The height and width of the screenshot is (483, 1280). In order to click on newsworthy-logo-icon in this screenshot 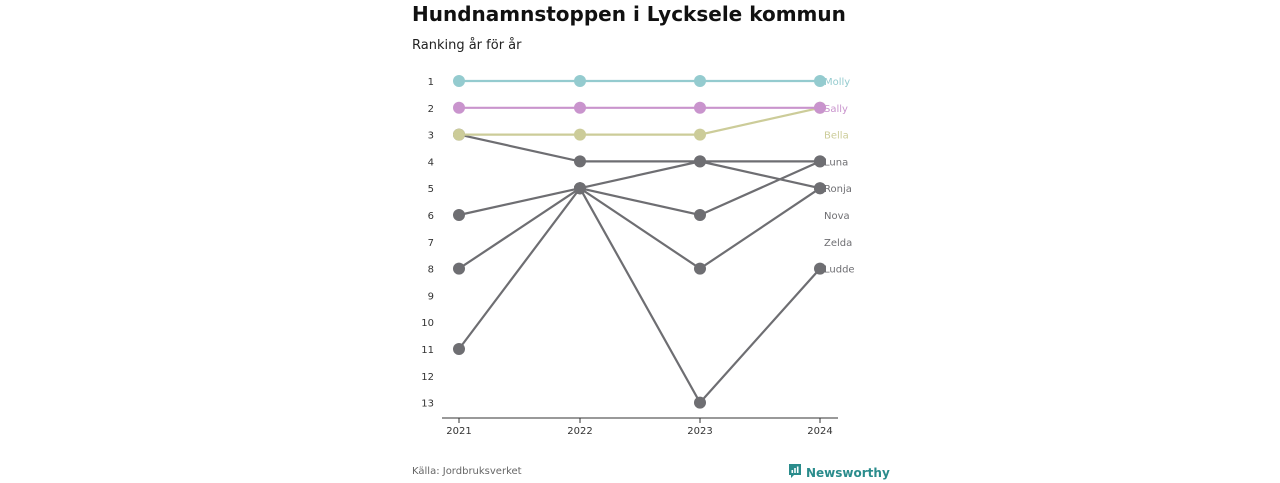, I will do `click(795, 473)`.